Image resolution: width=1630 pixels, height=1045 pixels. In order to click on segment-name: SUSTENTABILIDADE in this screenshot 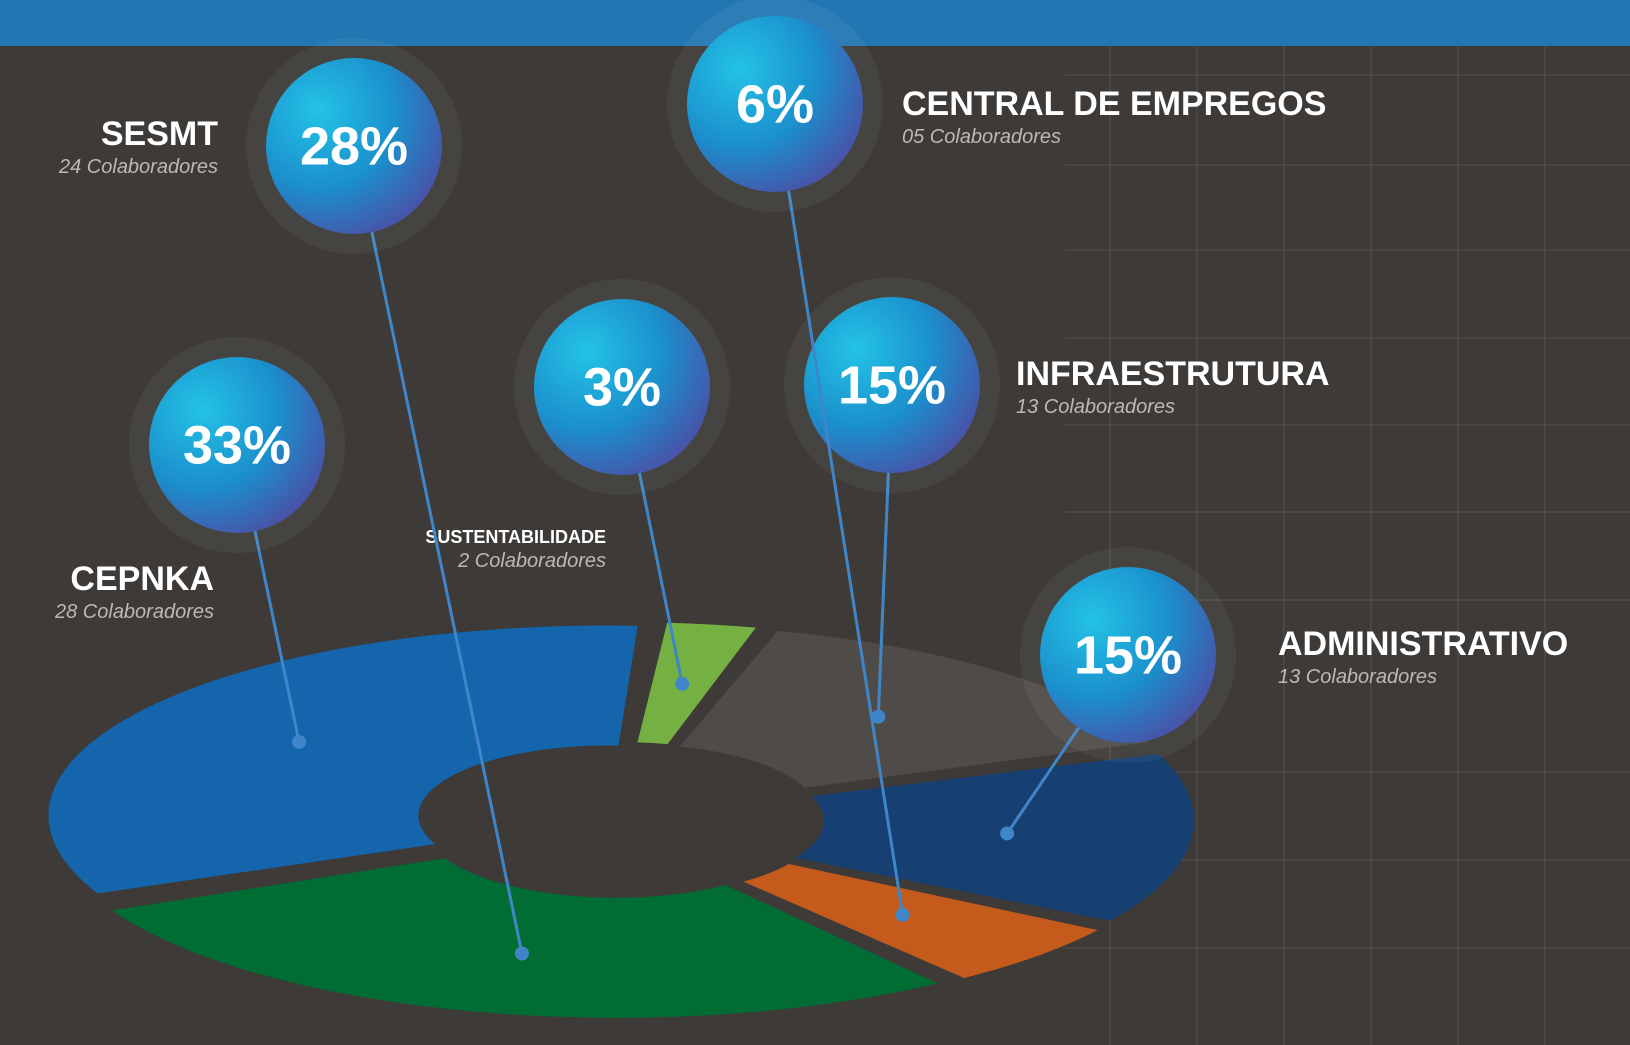, I will do `click(515, 537)`.